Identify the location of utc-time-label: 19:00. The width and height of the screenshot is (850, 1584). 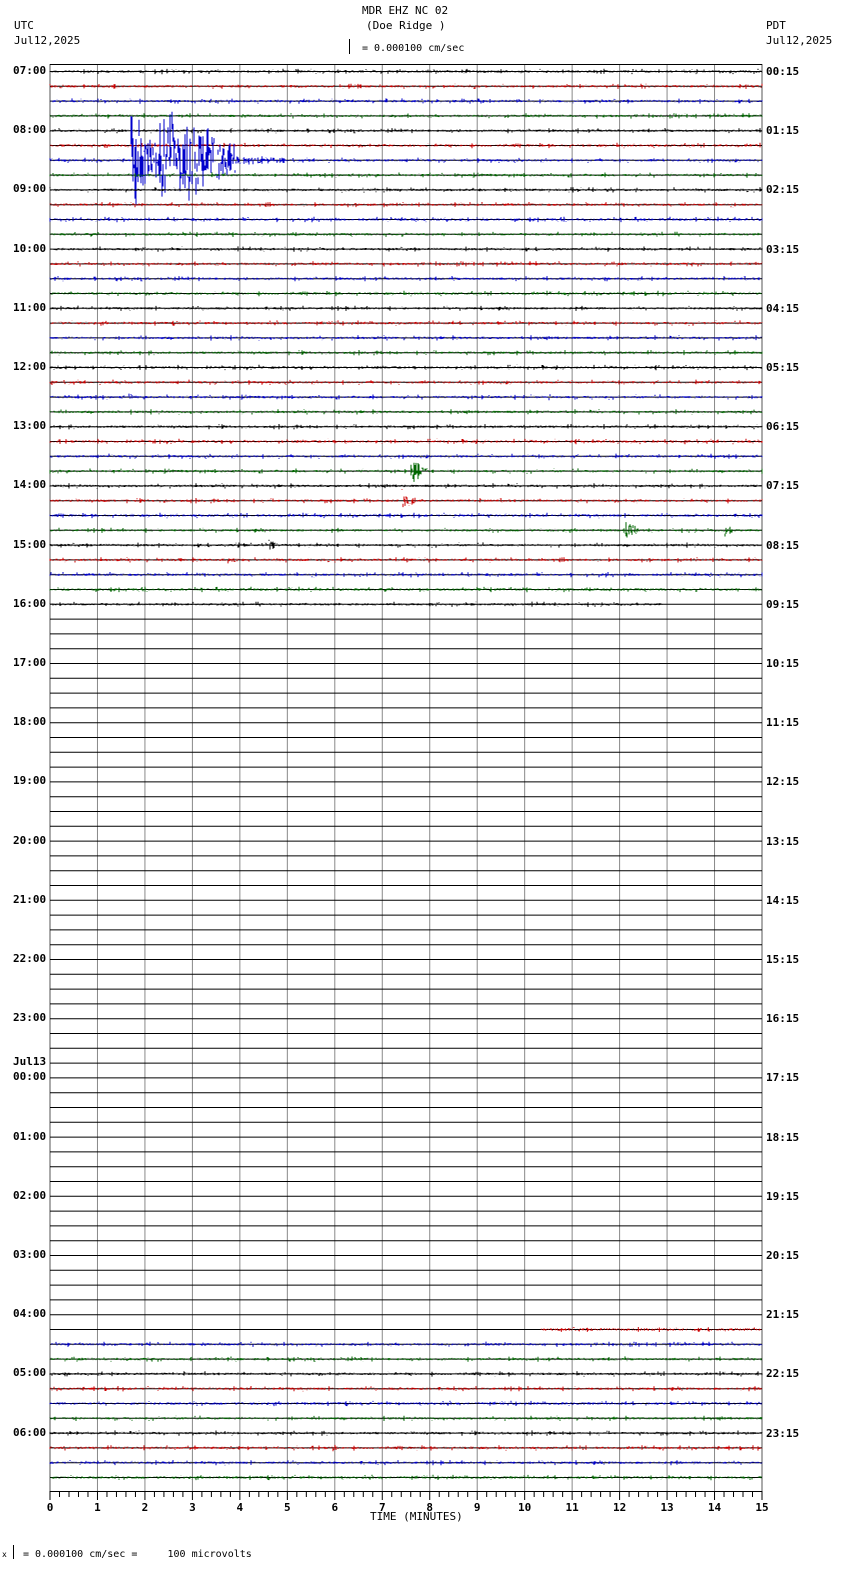
(30, 781).